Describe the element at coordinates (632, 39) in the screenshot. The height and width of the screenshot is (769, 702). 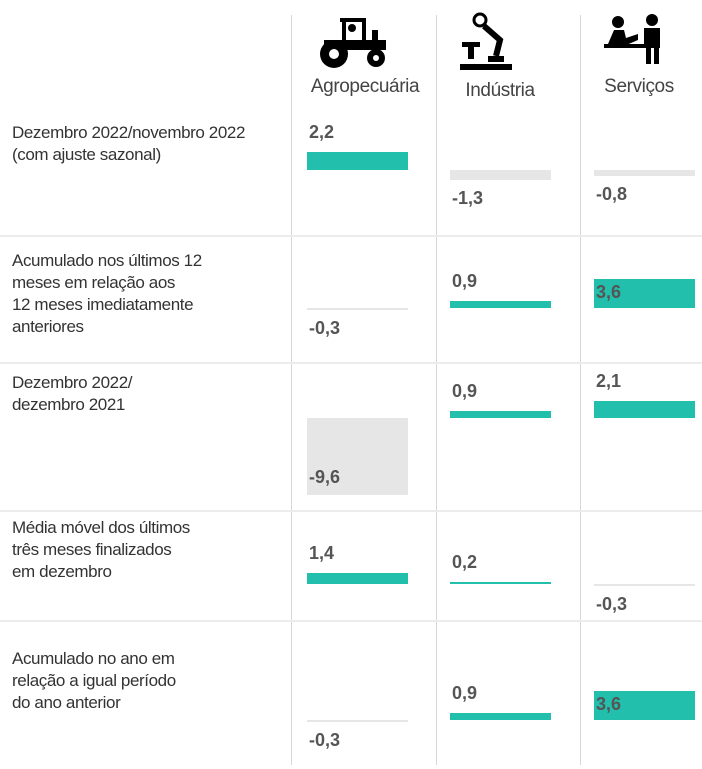
I see `service-icon` at that location.